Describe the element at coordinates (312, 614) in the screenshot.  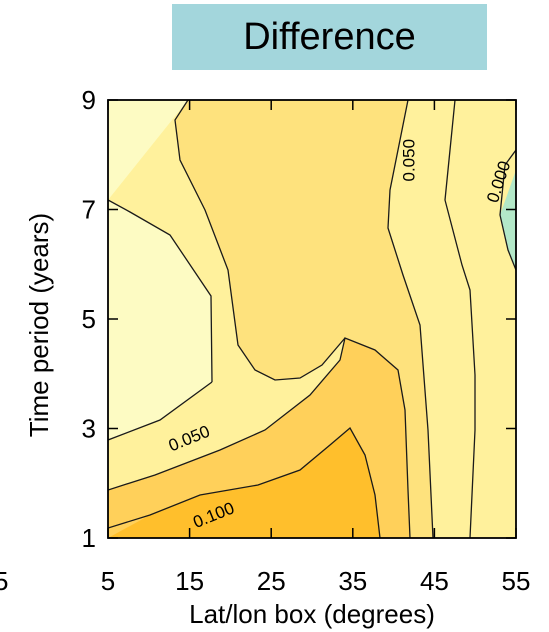
I see `x-axis-title: Lat/lon box (degrees)` at that location.